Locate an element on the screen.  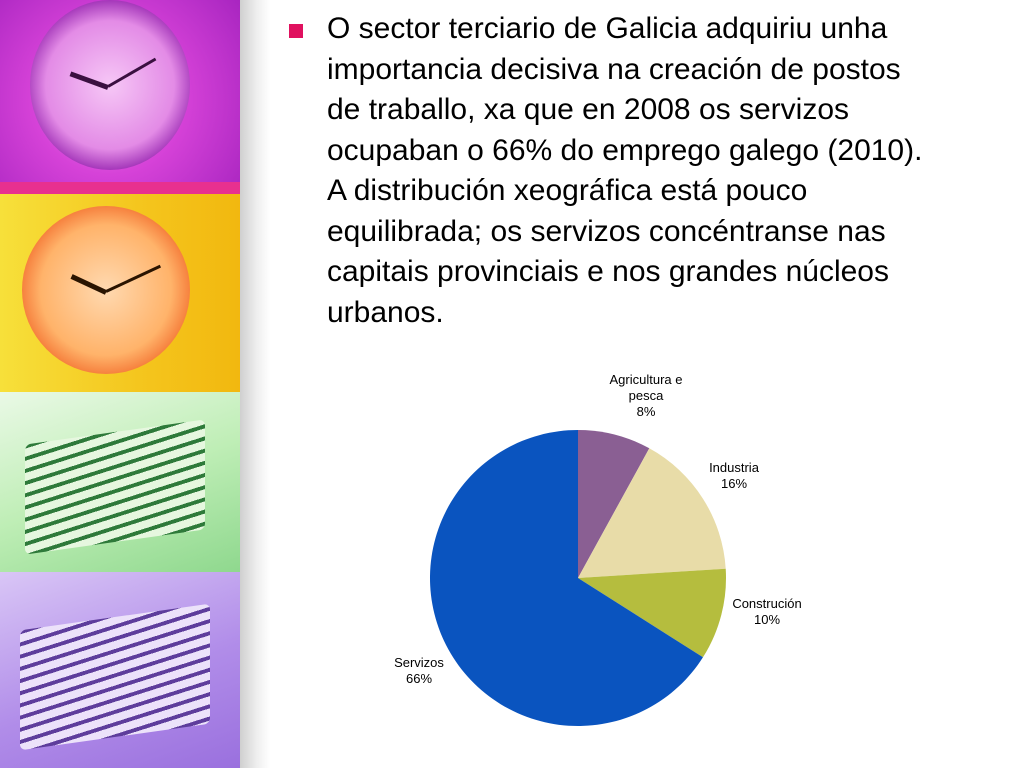
orange-clock-icon is located at coordinates (106, 290).